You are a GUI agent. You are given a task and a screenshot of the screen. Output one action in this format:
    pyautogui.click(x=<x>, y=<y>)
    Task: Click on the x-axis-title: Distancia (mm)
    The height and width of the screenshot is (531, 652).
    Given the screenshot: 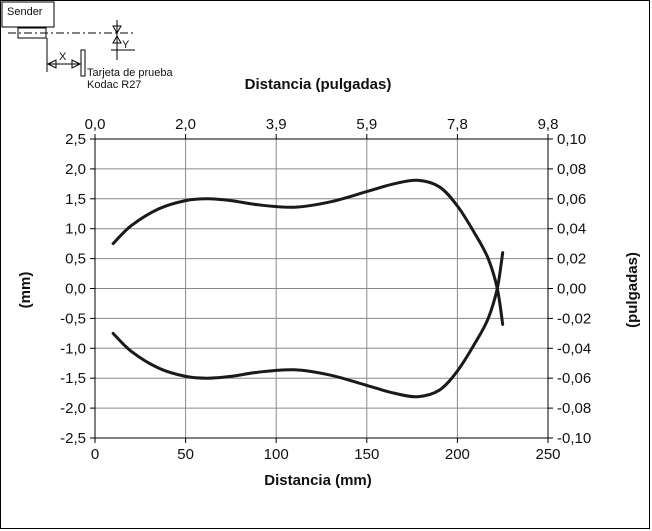 What is the action you would take?
    pyautogui.click(x=318, y=480)
    